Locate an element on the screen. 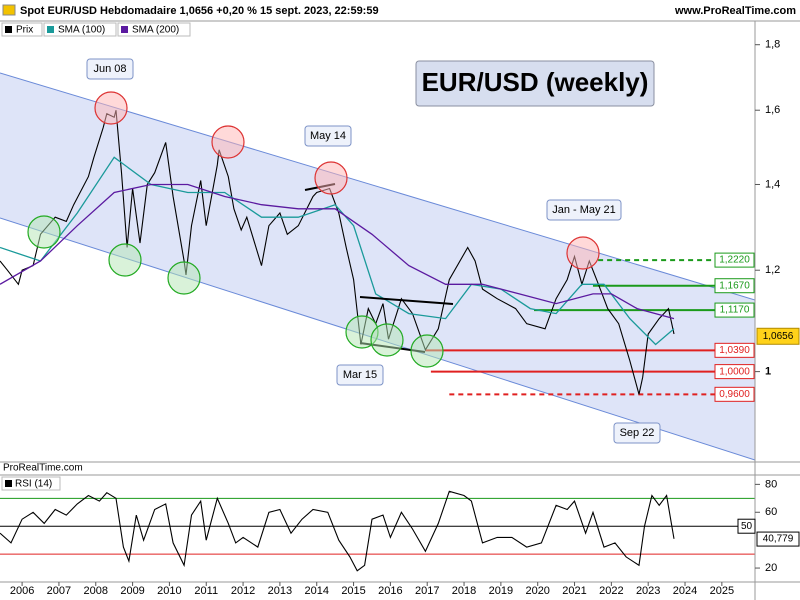 The width and height of the screenshot is (800, 600). x-tick-label: 2010 is located at coordinates (169, 591).